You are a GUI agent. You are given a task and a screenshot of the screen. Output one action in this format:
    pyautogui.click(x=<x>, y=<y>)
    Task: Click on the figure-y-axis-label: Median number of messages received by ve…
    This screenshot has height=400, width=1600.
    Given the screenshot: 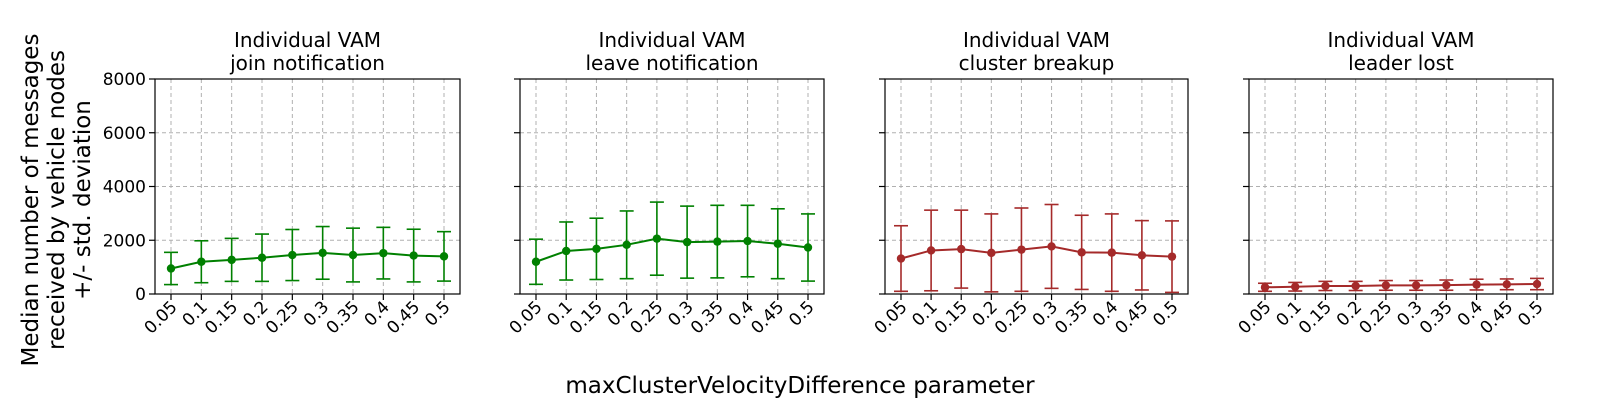 What is the action you would take?
    pyautogui.click(x=57, y=200)
    